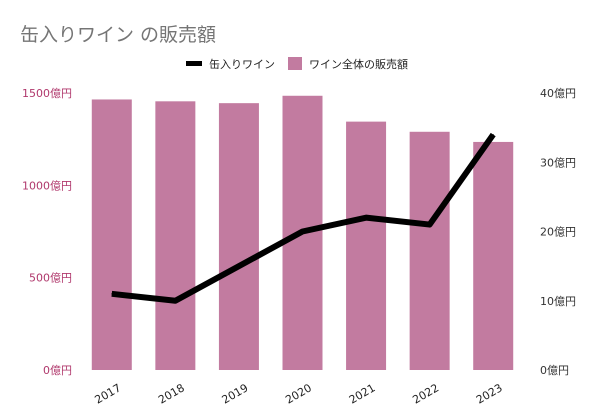 The width and height of the screenshot is (600, 418). I want to click on left-axis: 0億円 500億円 1000億円 1500億円, so click(47, 232).